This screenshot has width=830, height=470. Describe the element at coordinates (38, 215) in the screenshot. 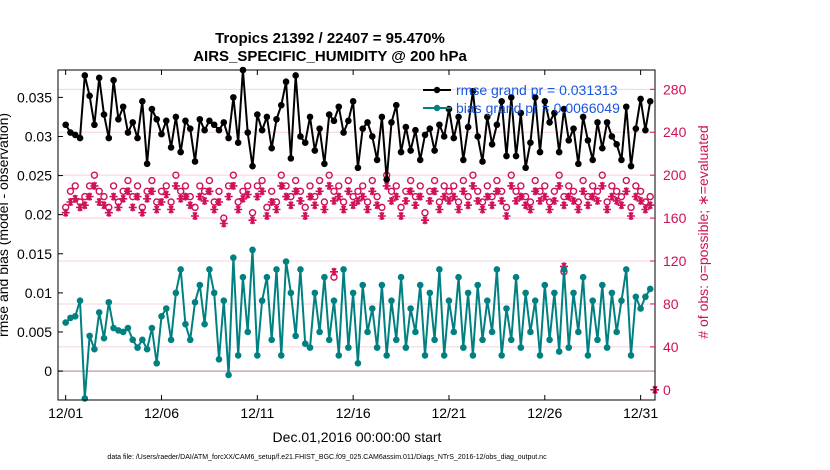

I see `y-tick-label: 0.02` at that location.